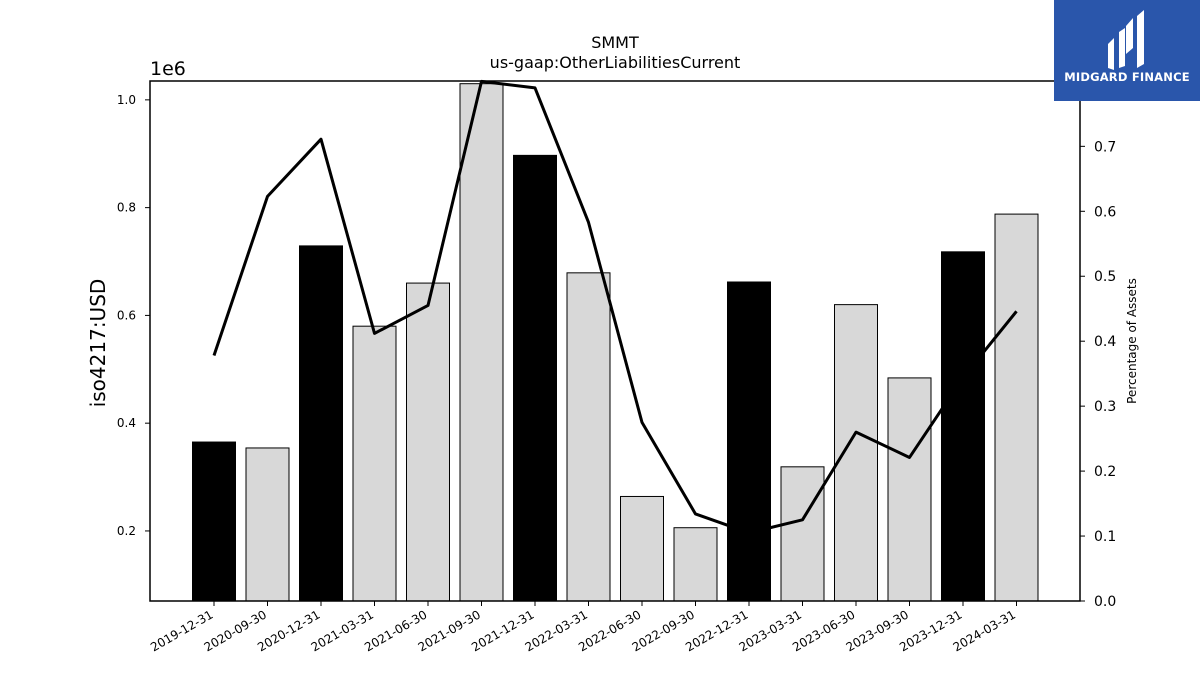 Image resolution: width=1200 pixels, height=675 pixels. I want to click on logo-text: MIDGARD FINANCE, so click(1127, 77).